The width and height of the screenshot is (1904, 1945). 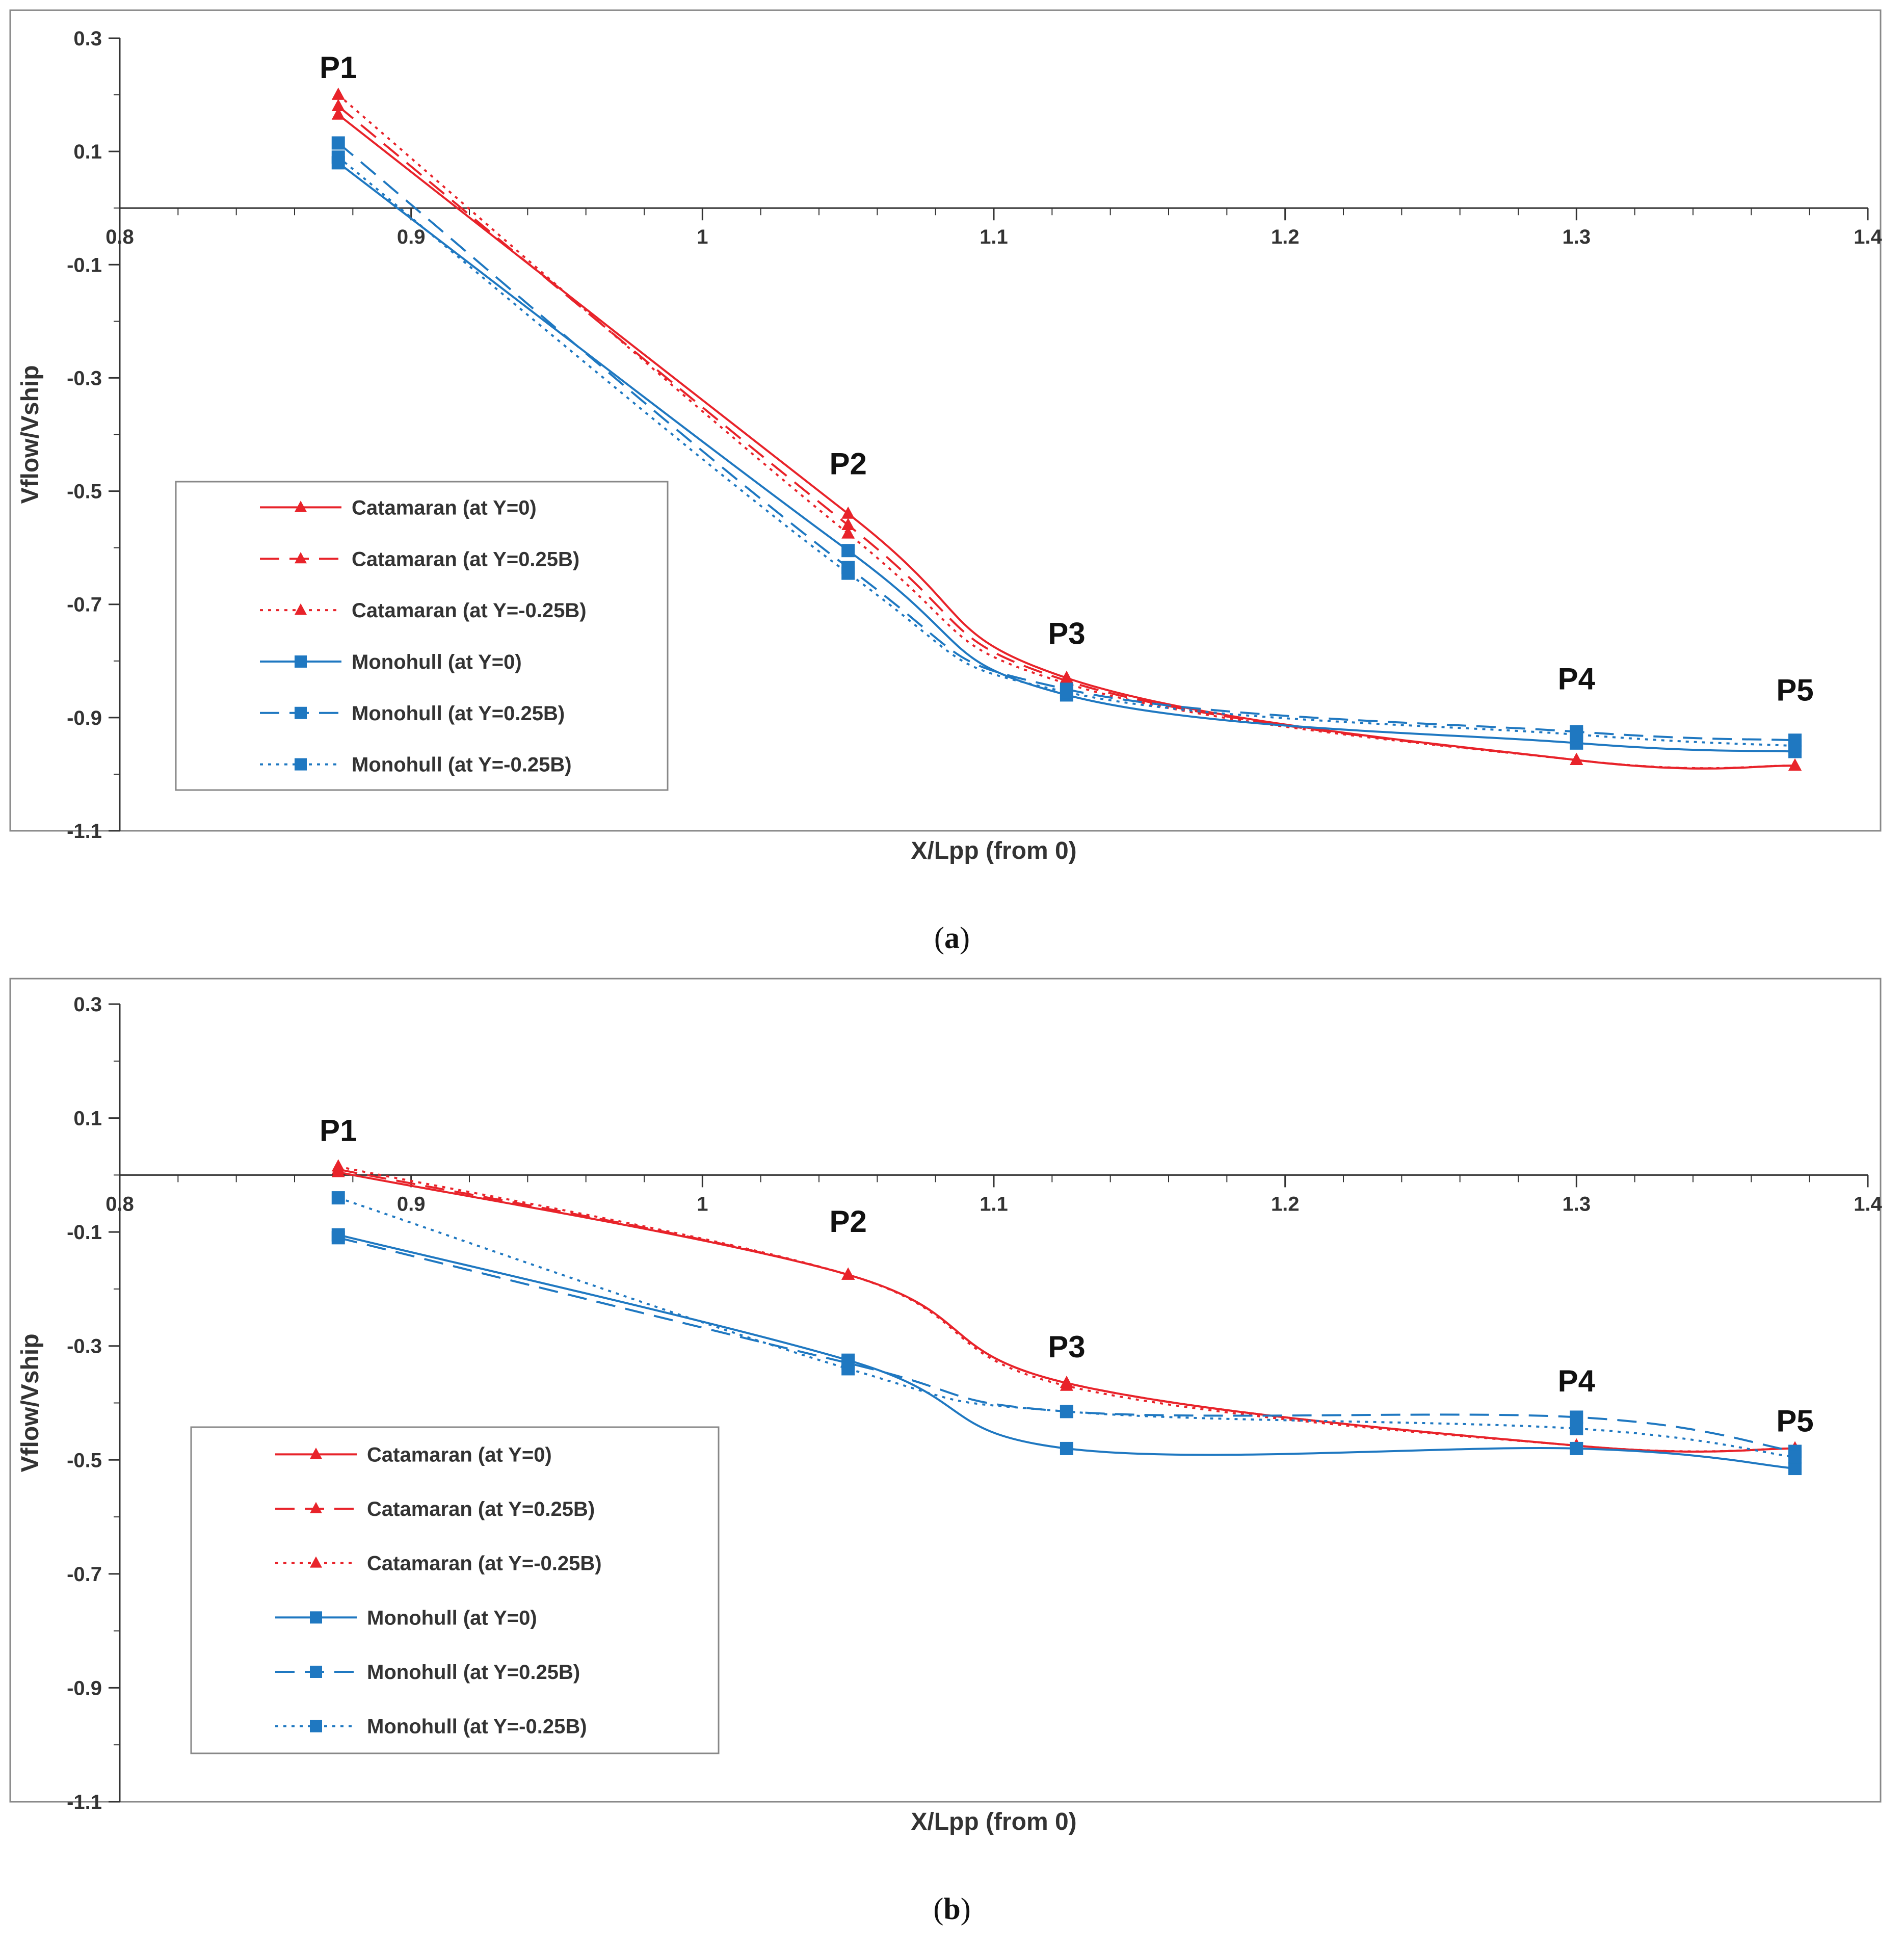 I want to click on series-monohull-dotted, so click(x=1066, y=1327).